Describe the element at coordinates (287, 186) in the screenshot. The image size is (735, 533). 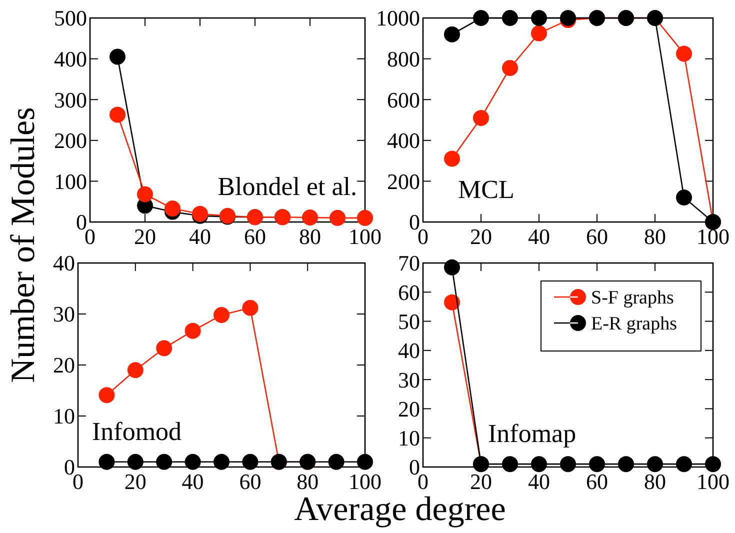
I see `annotation: Blondel et al.` at that location.